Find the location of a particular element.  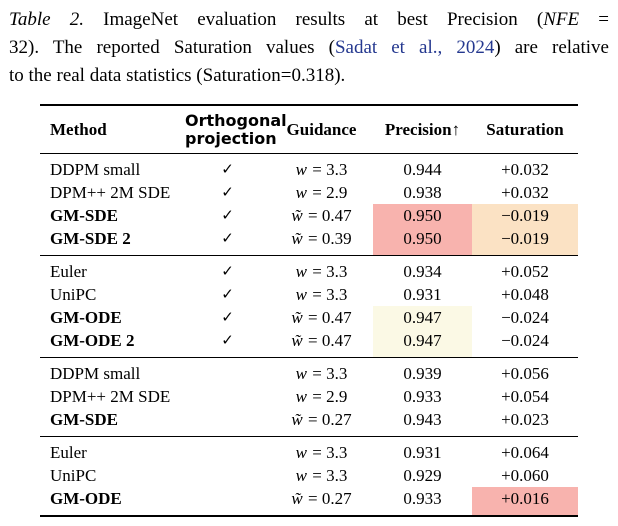

table-row: Euler ✓ w = 3.3 0.934 +0.052 is located at coordinates (309, 270).